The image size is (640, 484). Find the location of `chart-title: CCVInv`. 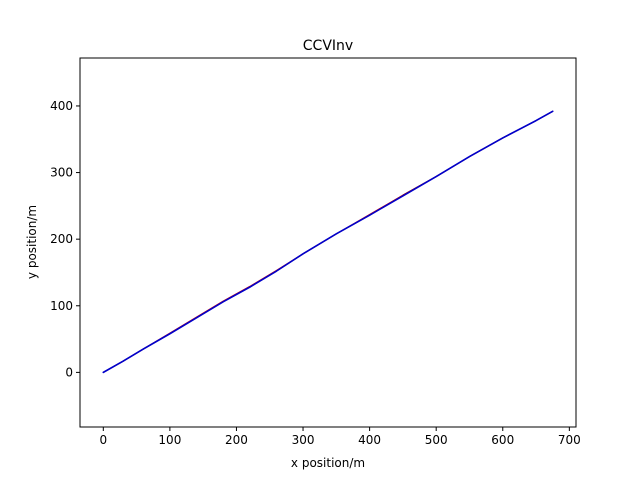

chart-title: CCVInv is located at coordinates (328, 46).